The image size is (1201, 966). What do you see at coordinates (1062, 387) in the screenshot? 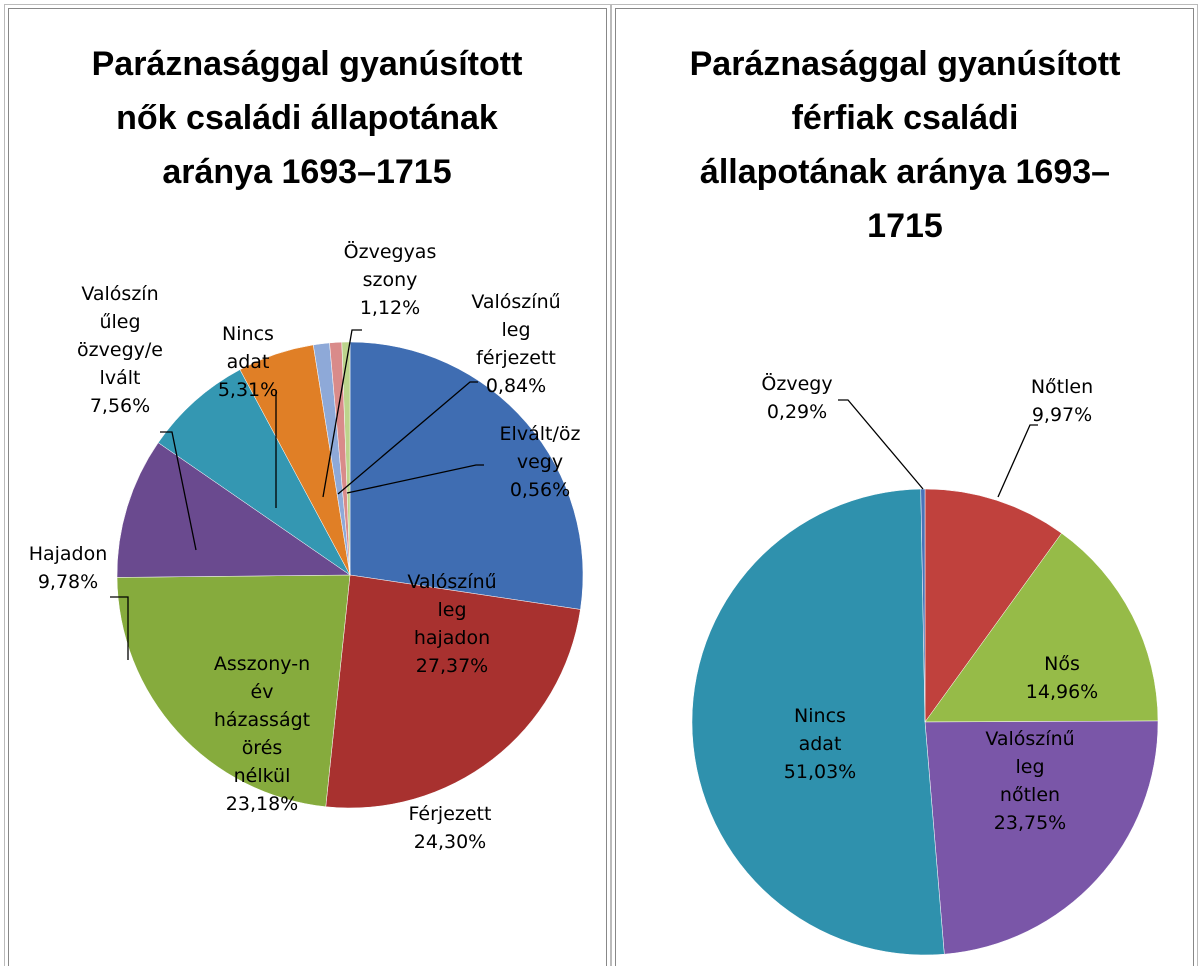
I see `slice-label: Nőtlen` at bounding box center [1062, 387].